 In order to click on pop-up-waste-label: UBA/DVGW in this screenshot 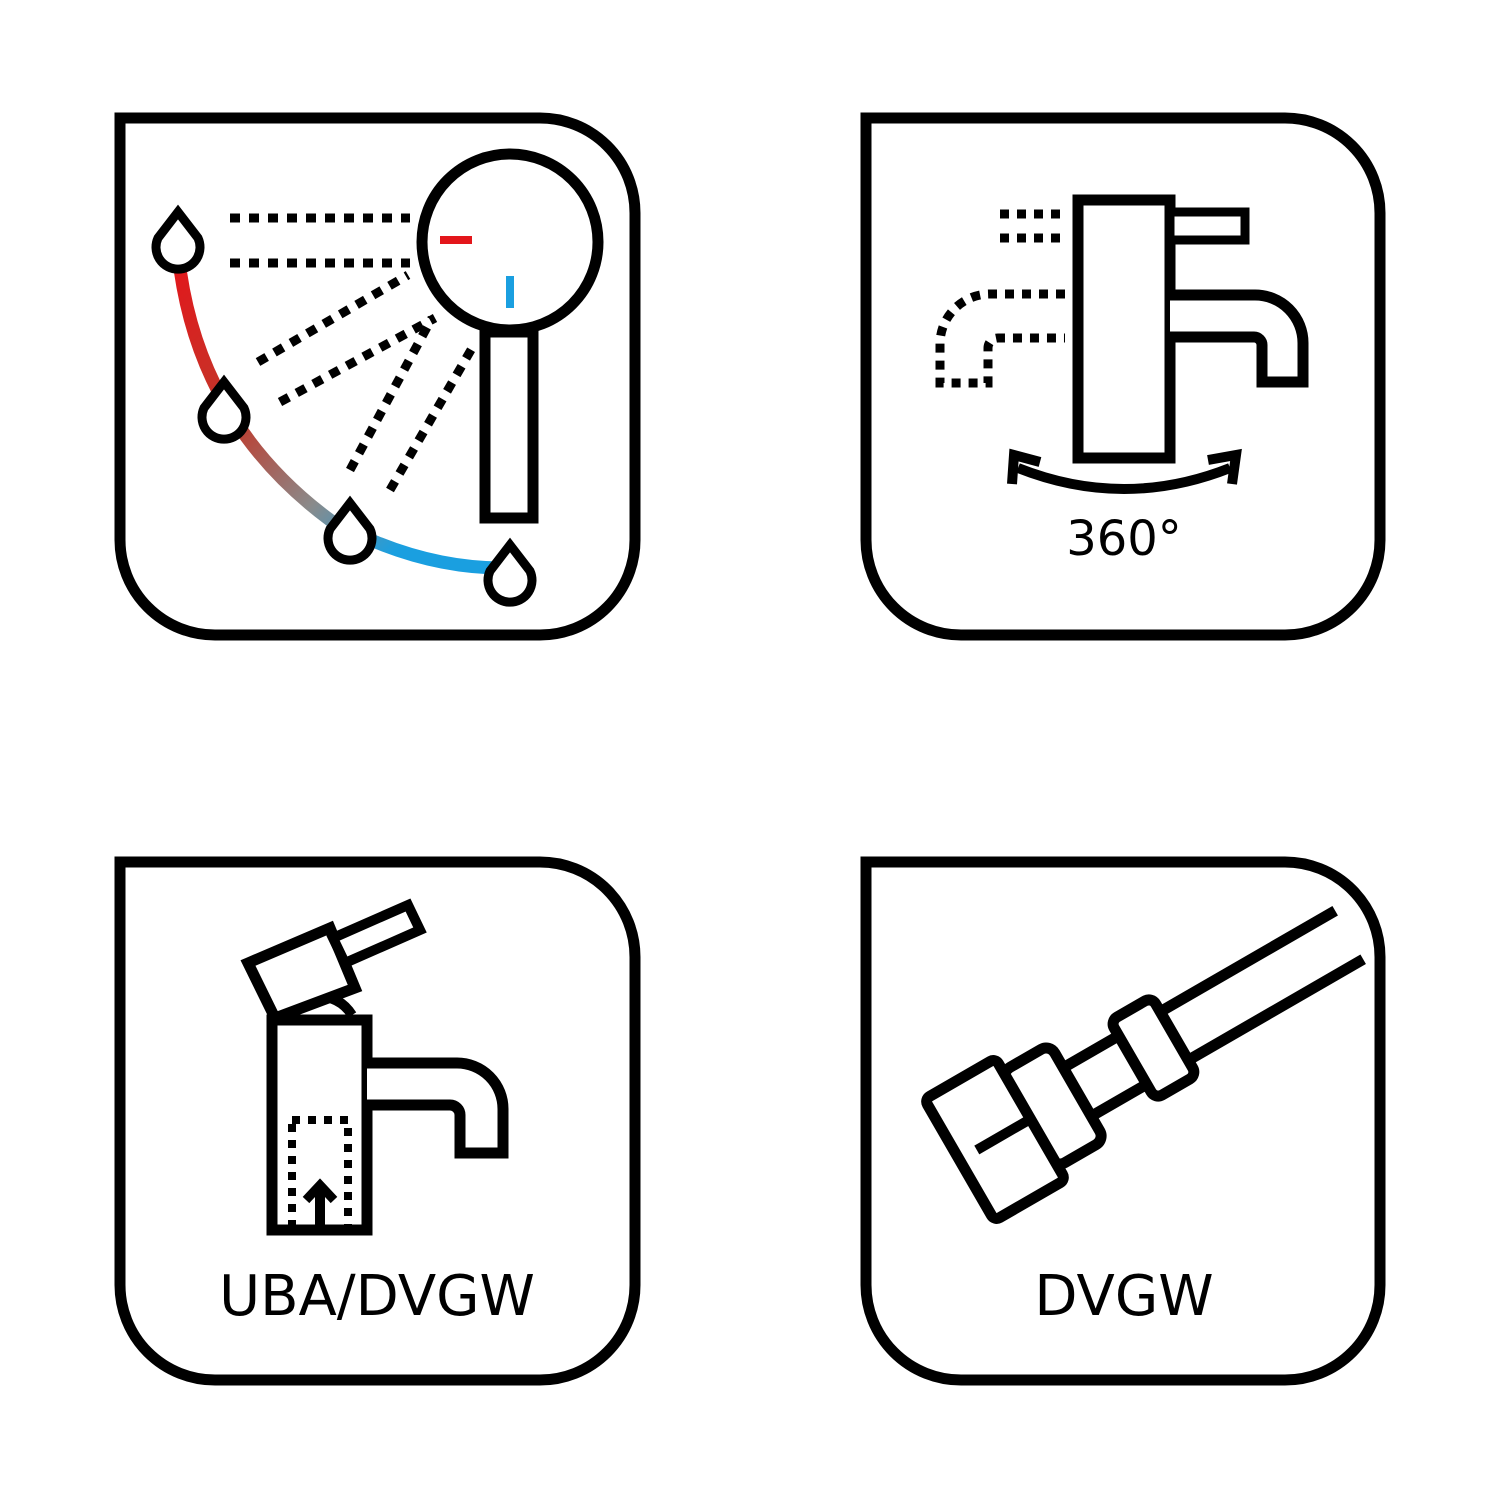, I will do `click(377, 1296)`.